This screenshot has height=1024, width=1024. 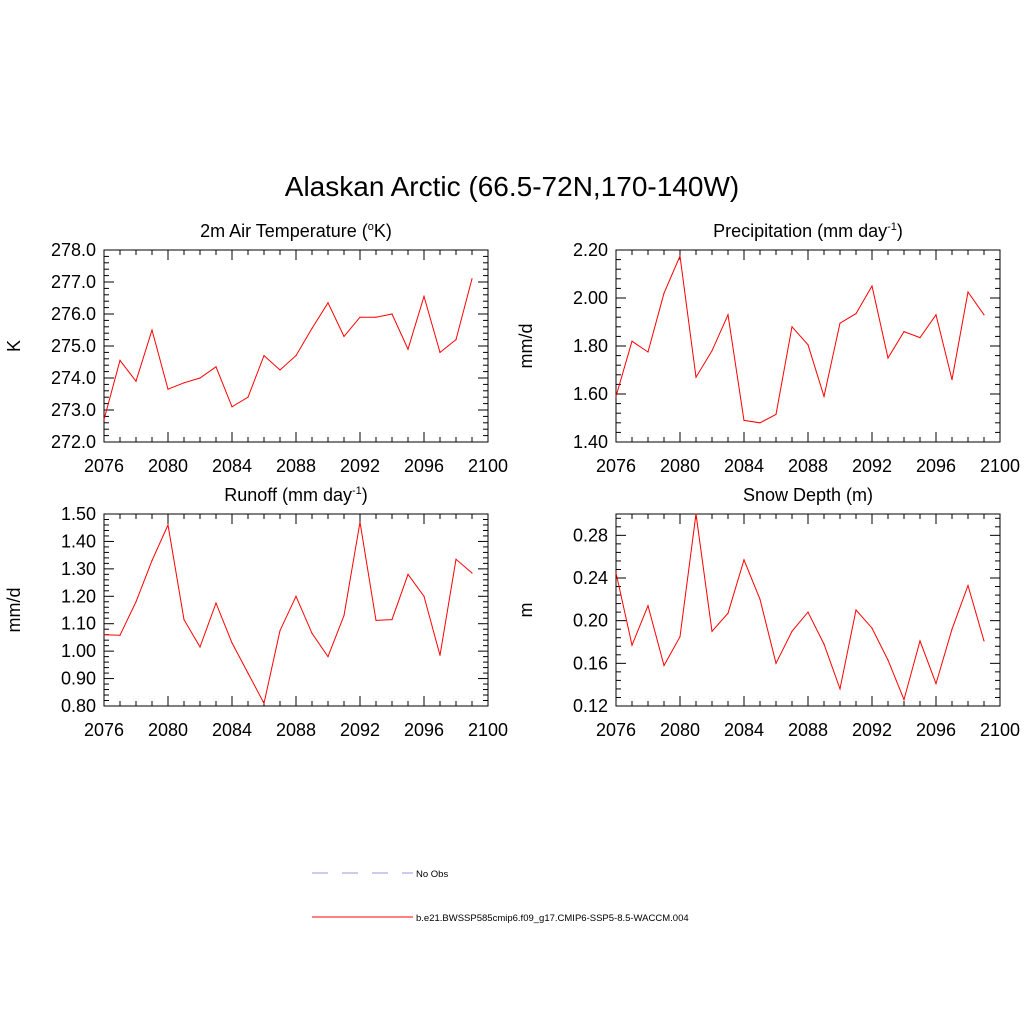 I want to click on y-tick-label: 276.0, so click(x=73, y=314).